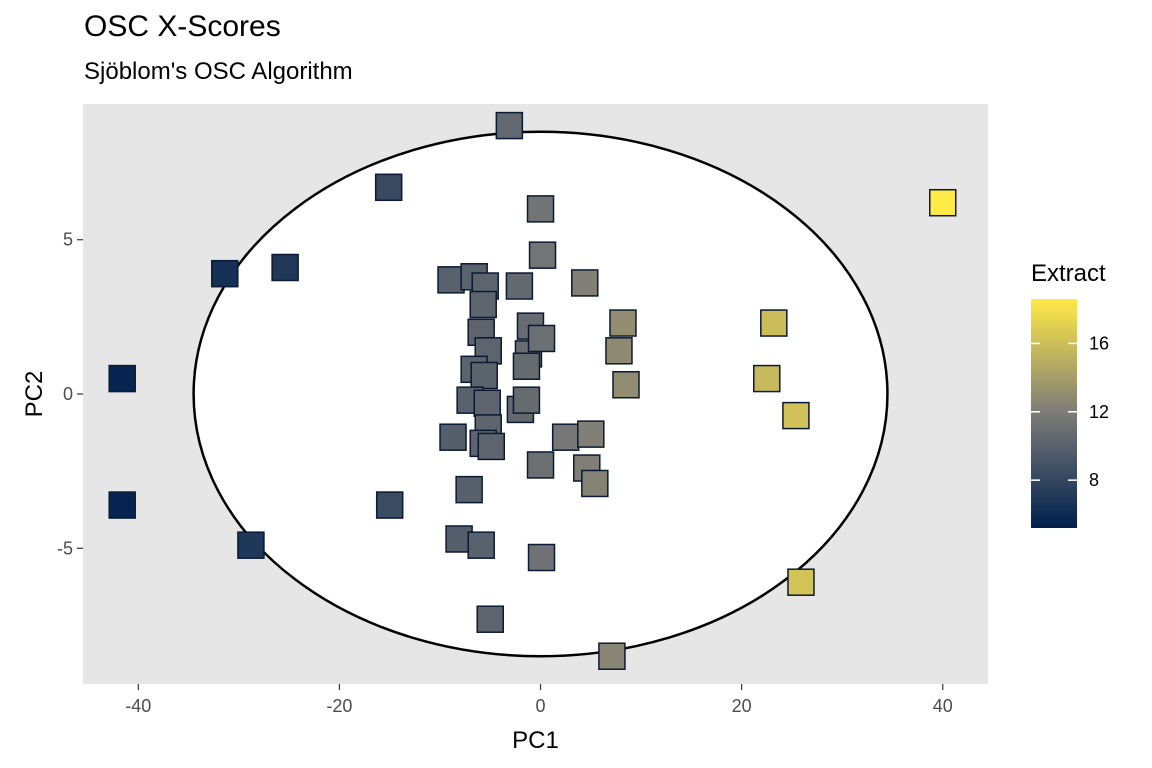 This screenshot has width=1152, height=768. What do you see at coordinates (218, 71) in the screenshot?
I see `chart-subtitle: Sjöblom's OSC Algorithm` at bounding box center [218, 71].